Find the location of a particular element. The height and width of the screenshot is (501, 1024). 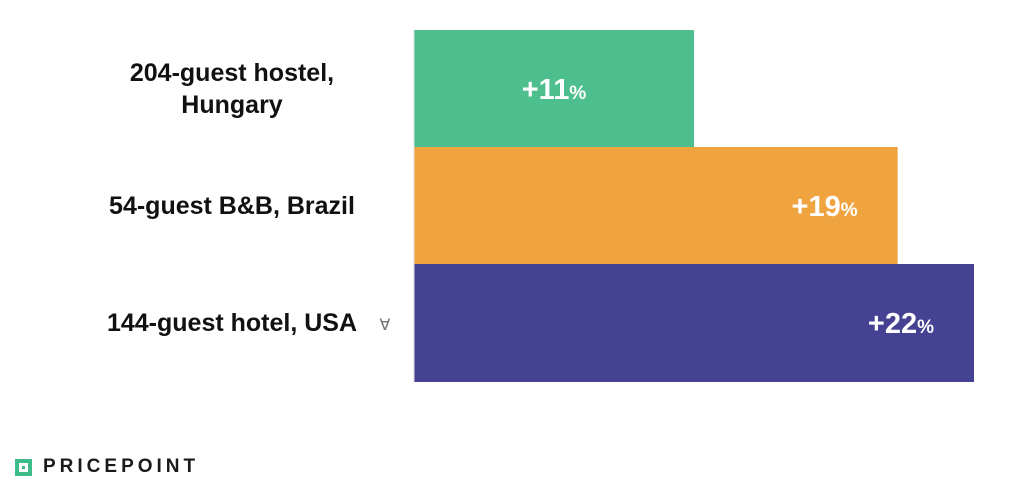

bar-value-label-3: +22% is located at coordinates (901, 324).